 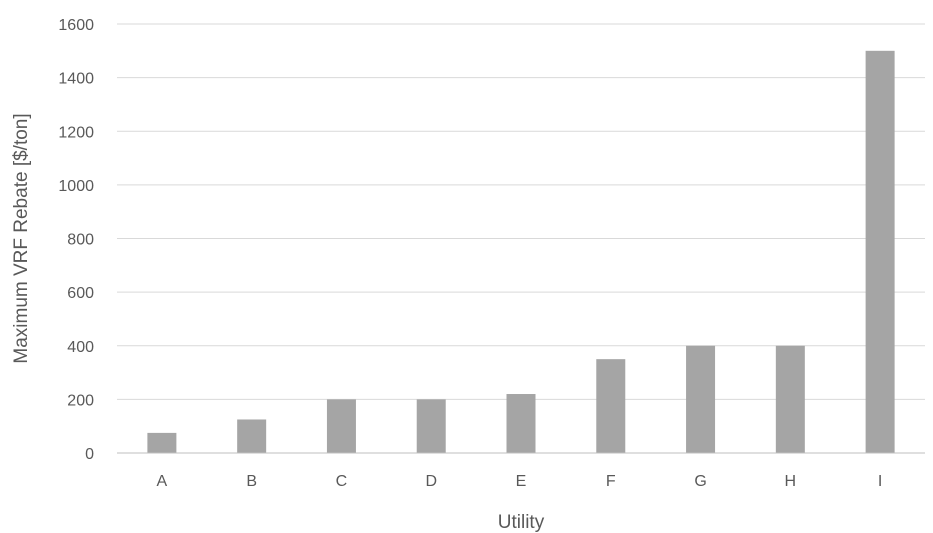 What do you see at coordinates (80, 347) in the screenshot?
I see `y-tick-label: 400` at bounding box center [80, 347].